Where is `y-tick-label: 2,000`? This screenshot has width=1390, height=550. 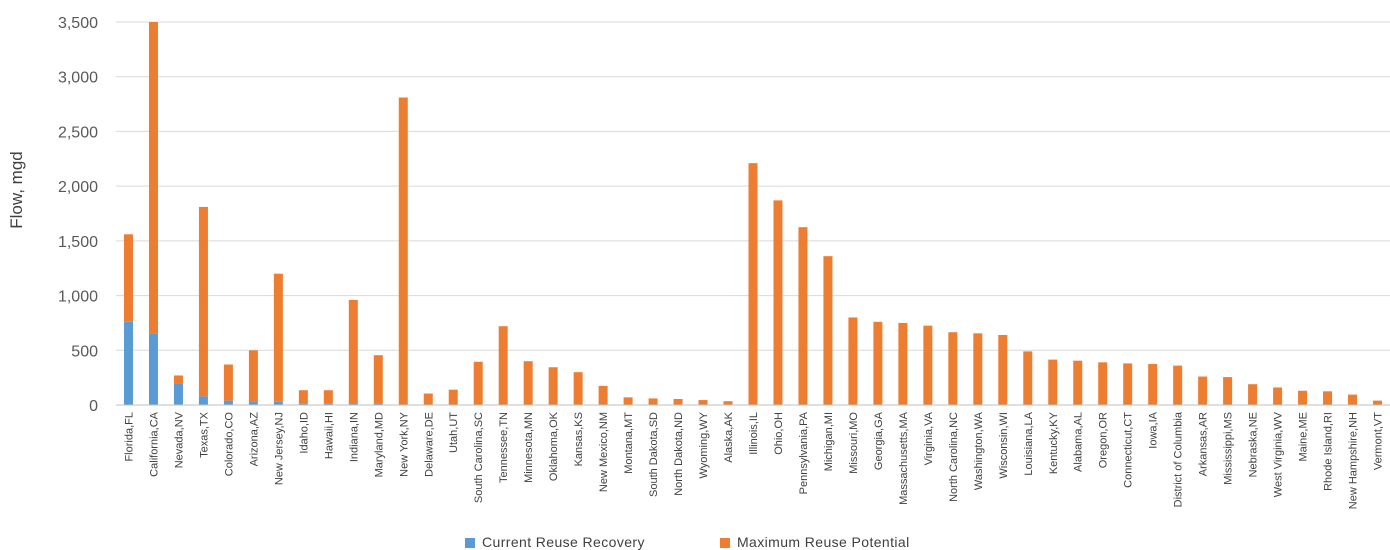 y-tick-label: 2,000 is located at coordinates (78, 187).